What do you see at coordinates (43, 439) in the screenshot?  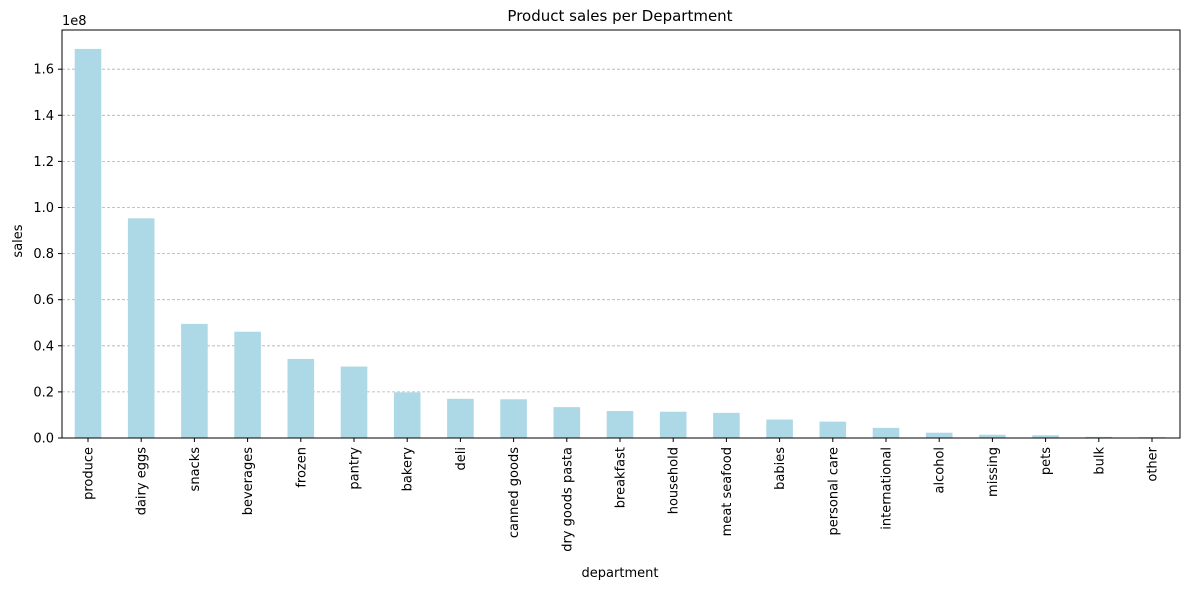 I see `y-tick-label: 0.0` at bounding box center [43, 439].